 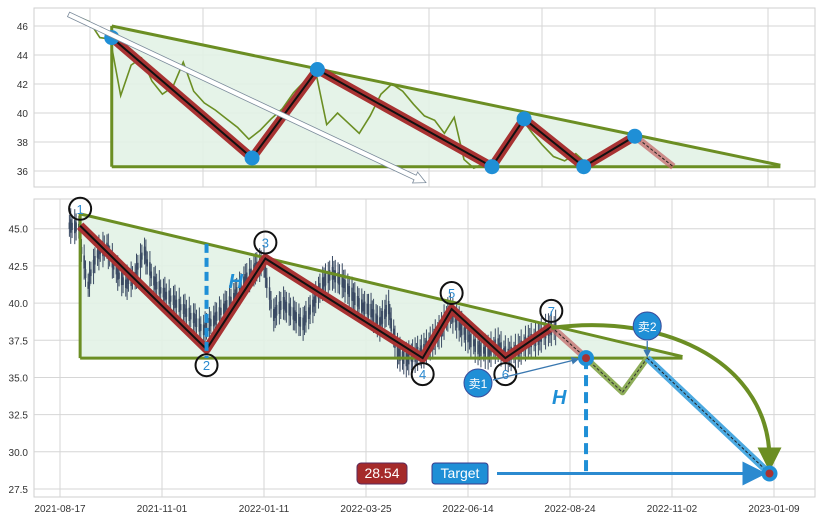 What do you see at coordinates (505, 374) in the screenshot?
I see `pivot-label: 6` at bounding box center [505, 374].